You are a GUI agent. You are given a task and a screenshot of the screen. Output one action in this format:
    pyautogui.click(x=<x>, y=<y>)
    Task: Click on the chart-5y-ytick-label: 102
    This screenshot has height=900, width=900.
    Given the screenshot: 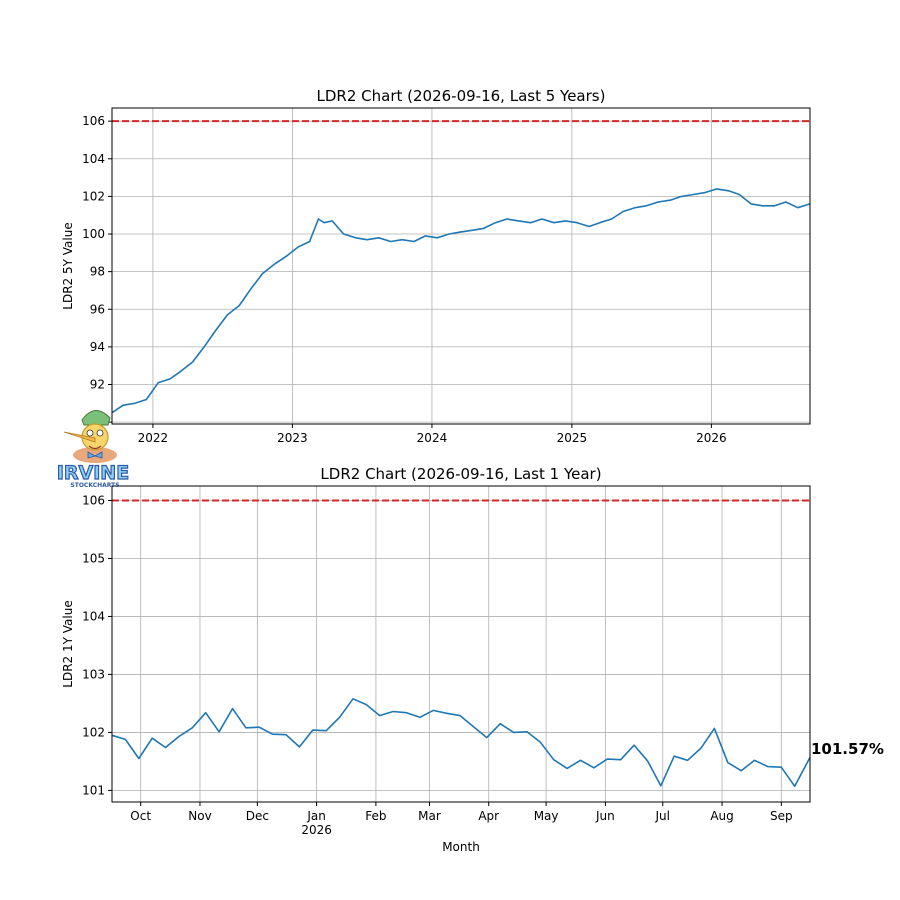 What is the action you would take?
    pyautogui.click(x=93, y=196)
    